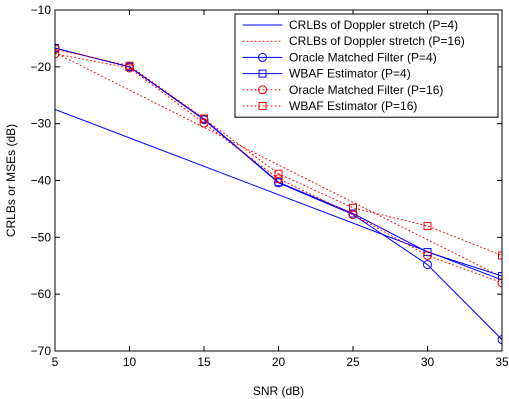 The width and height of the screenshot is (509, 399). What do you see at coordinates (41, 237) in the screenshot?
I see `y-tick-label: −50` at bounding box center [41, 237].